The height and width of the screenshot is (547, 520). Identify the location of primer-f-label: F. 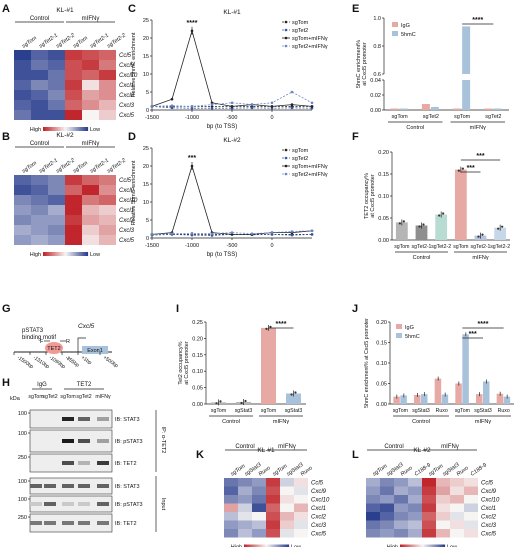
(42, 342).